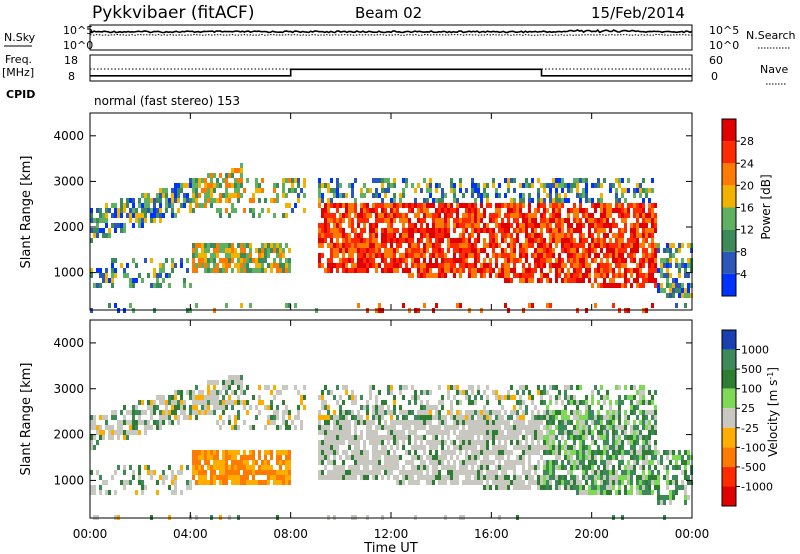  What do you see at coordinates (68, 181) in the screenshot?
I see `y-tick-label: 3000` at bounding box center [68, 181].